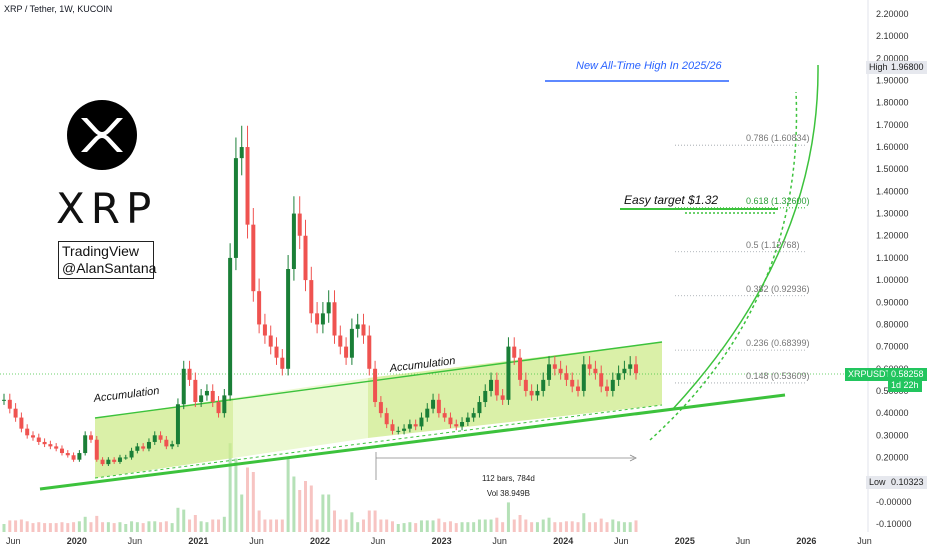 This screenshot has width=932, height=550. I want to click on x-tick-label: 2020, so click(77, 541).